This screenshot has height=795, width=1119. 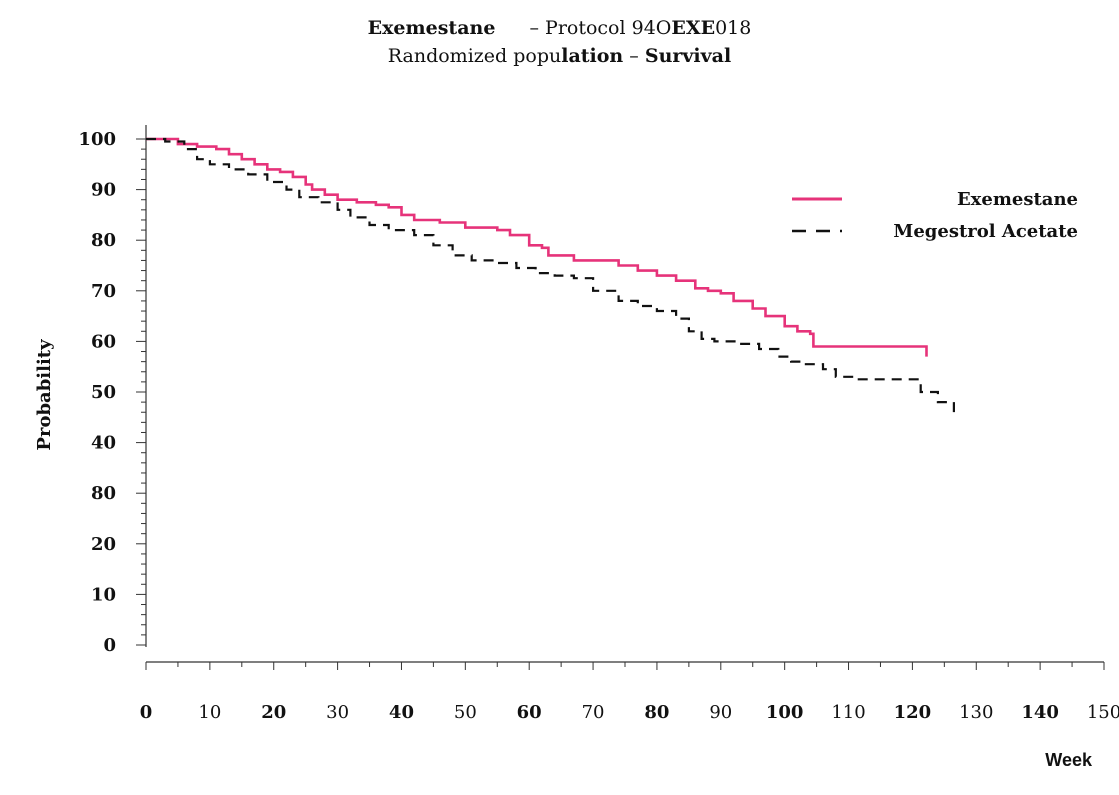 I want to click on title-protocol-suffix: 018, so click(x=733, y=28).